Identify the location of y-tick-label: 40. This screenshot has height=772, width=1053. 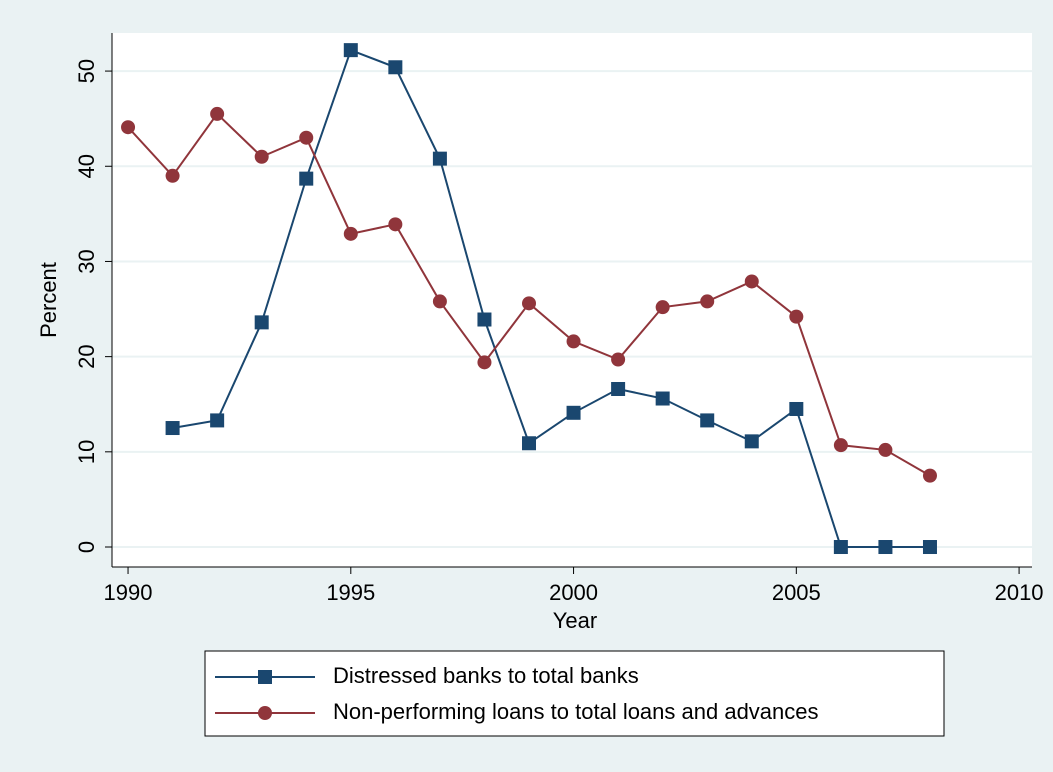
(86, 166).